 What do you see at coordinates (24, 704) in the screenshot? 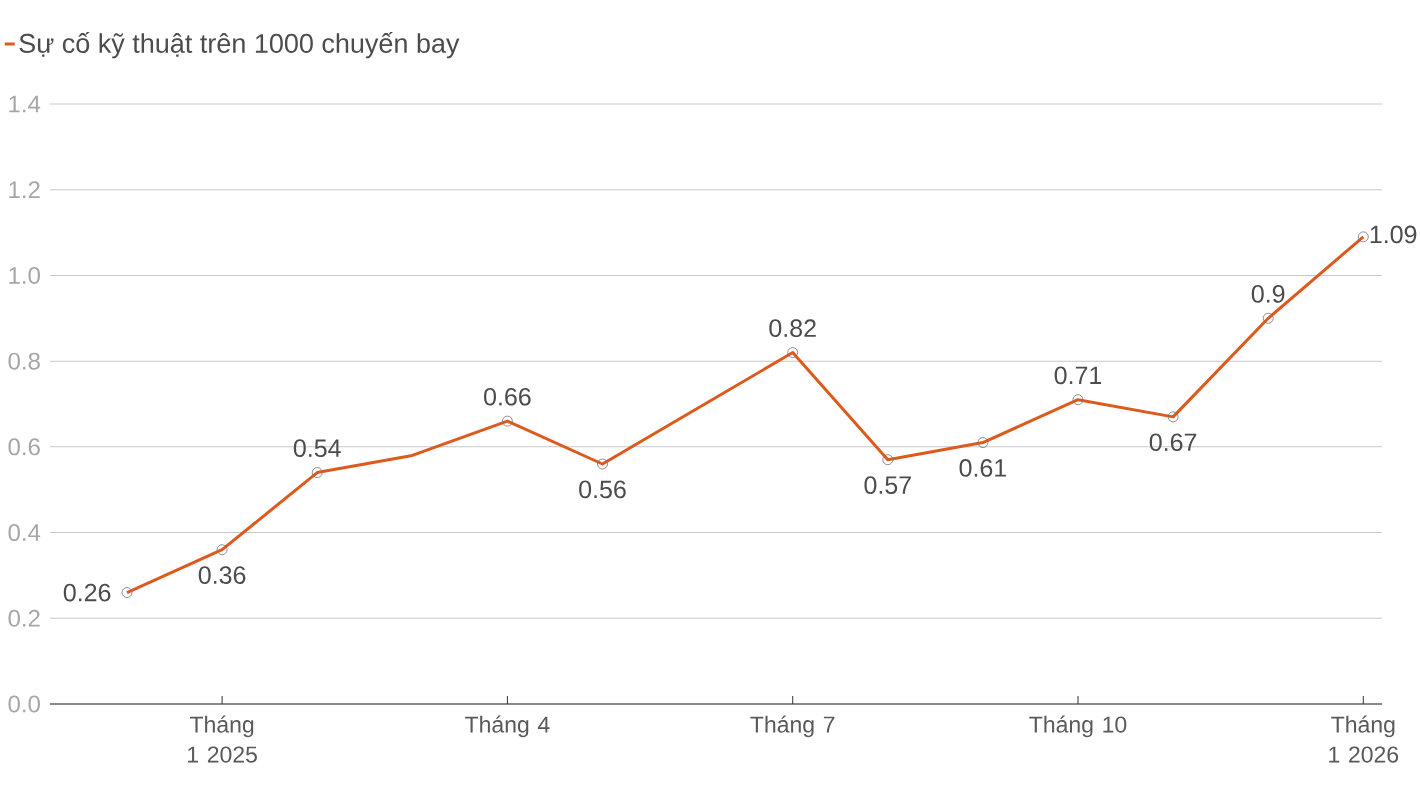
I see `y-tick-label: 0.0` at bounding box center [24, 704].